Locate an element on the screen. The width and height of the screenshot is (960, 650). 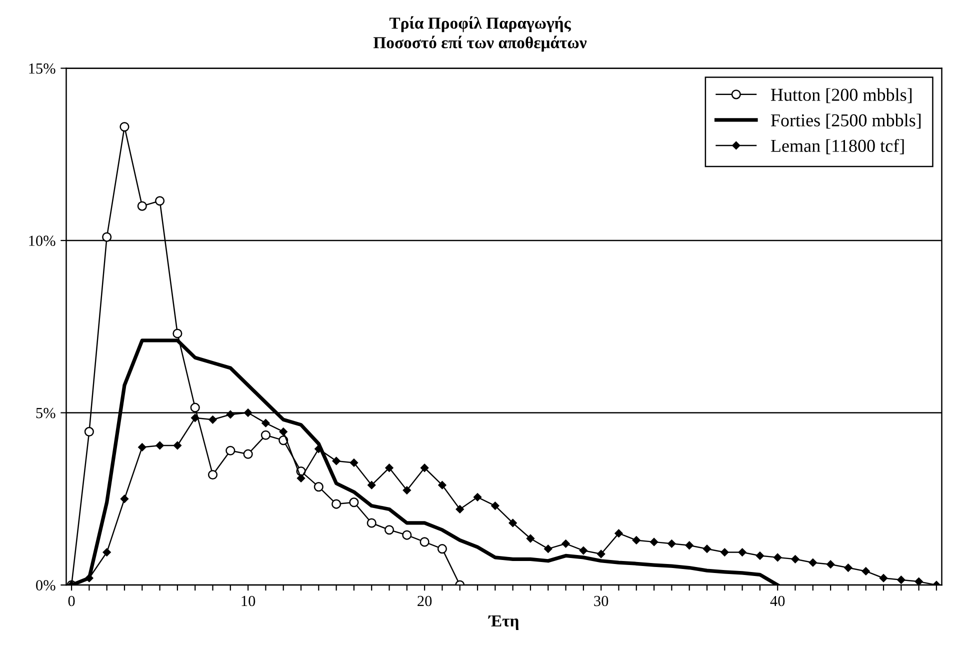
x-tick-label: 20 is located at coordinates (425, 601).